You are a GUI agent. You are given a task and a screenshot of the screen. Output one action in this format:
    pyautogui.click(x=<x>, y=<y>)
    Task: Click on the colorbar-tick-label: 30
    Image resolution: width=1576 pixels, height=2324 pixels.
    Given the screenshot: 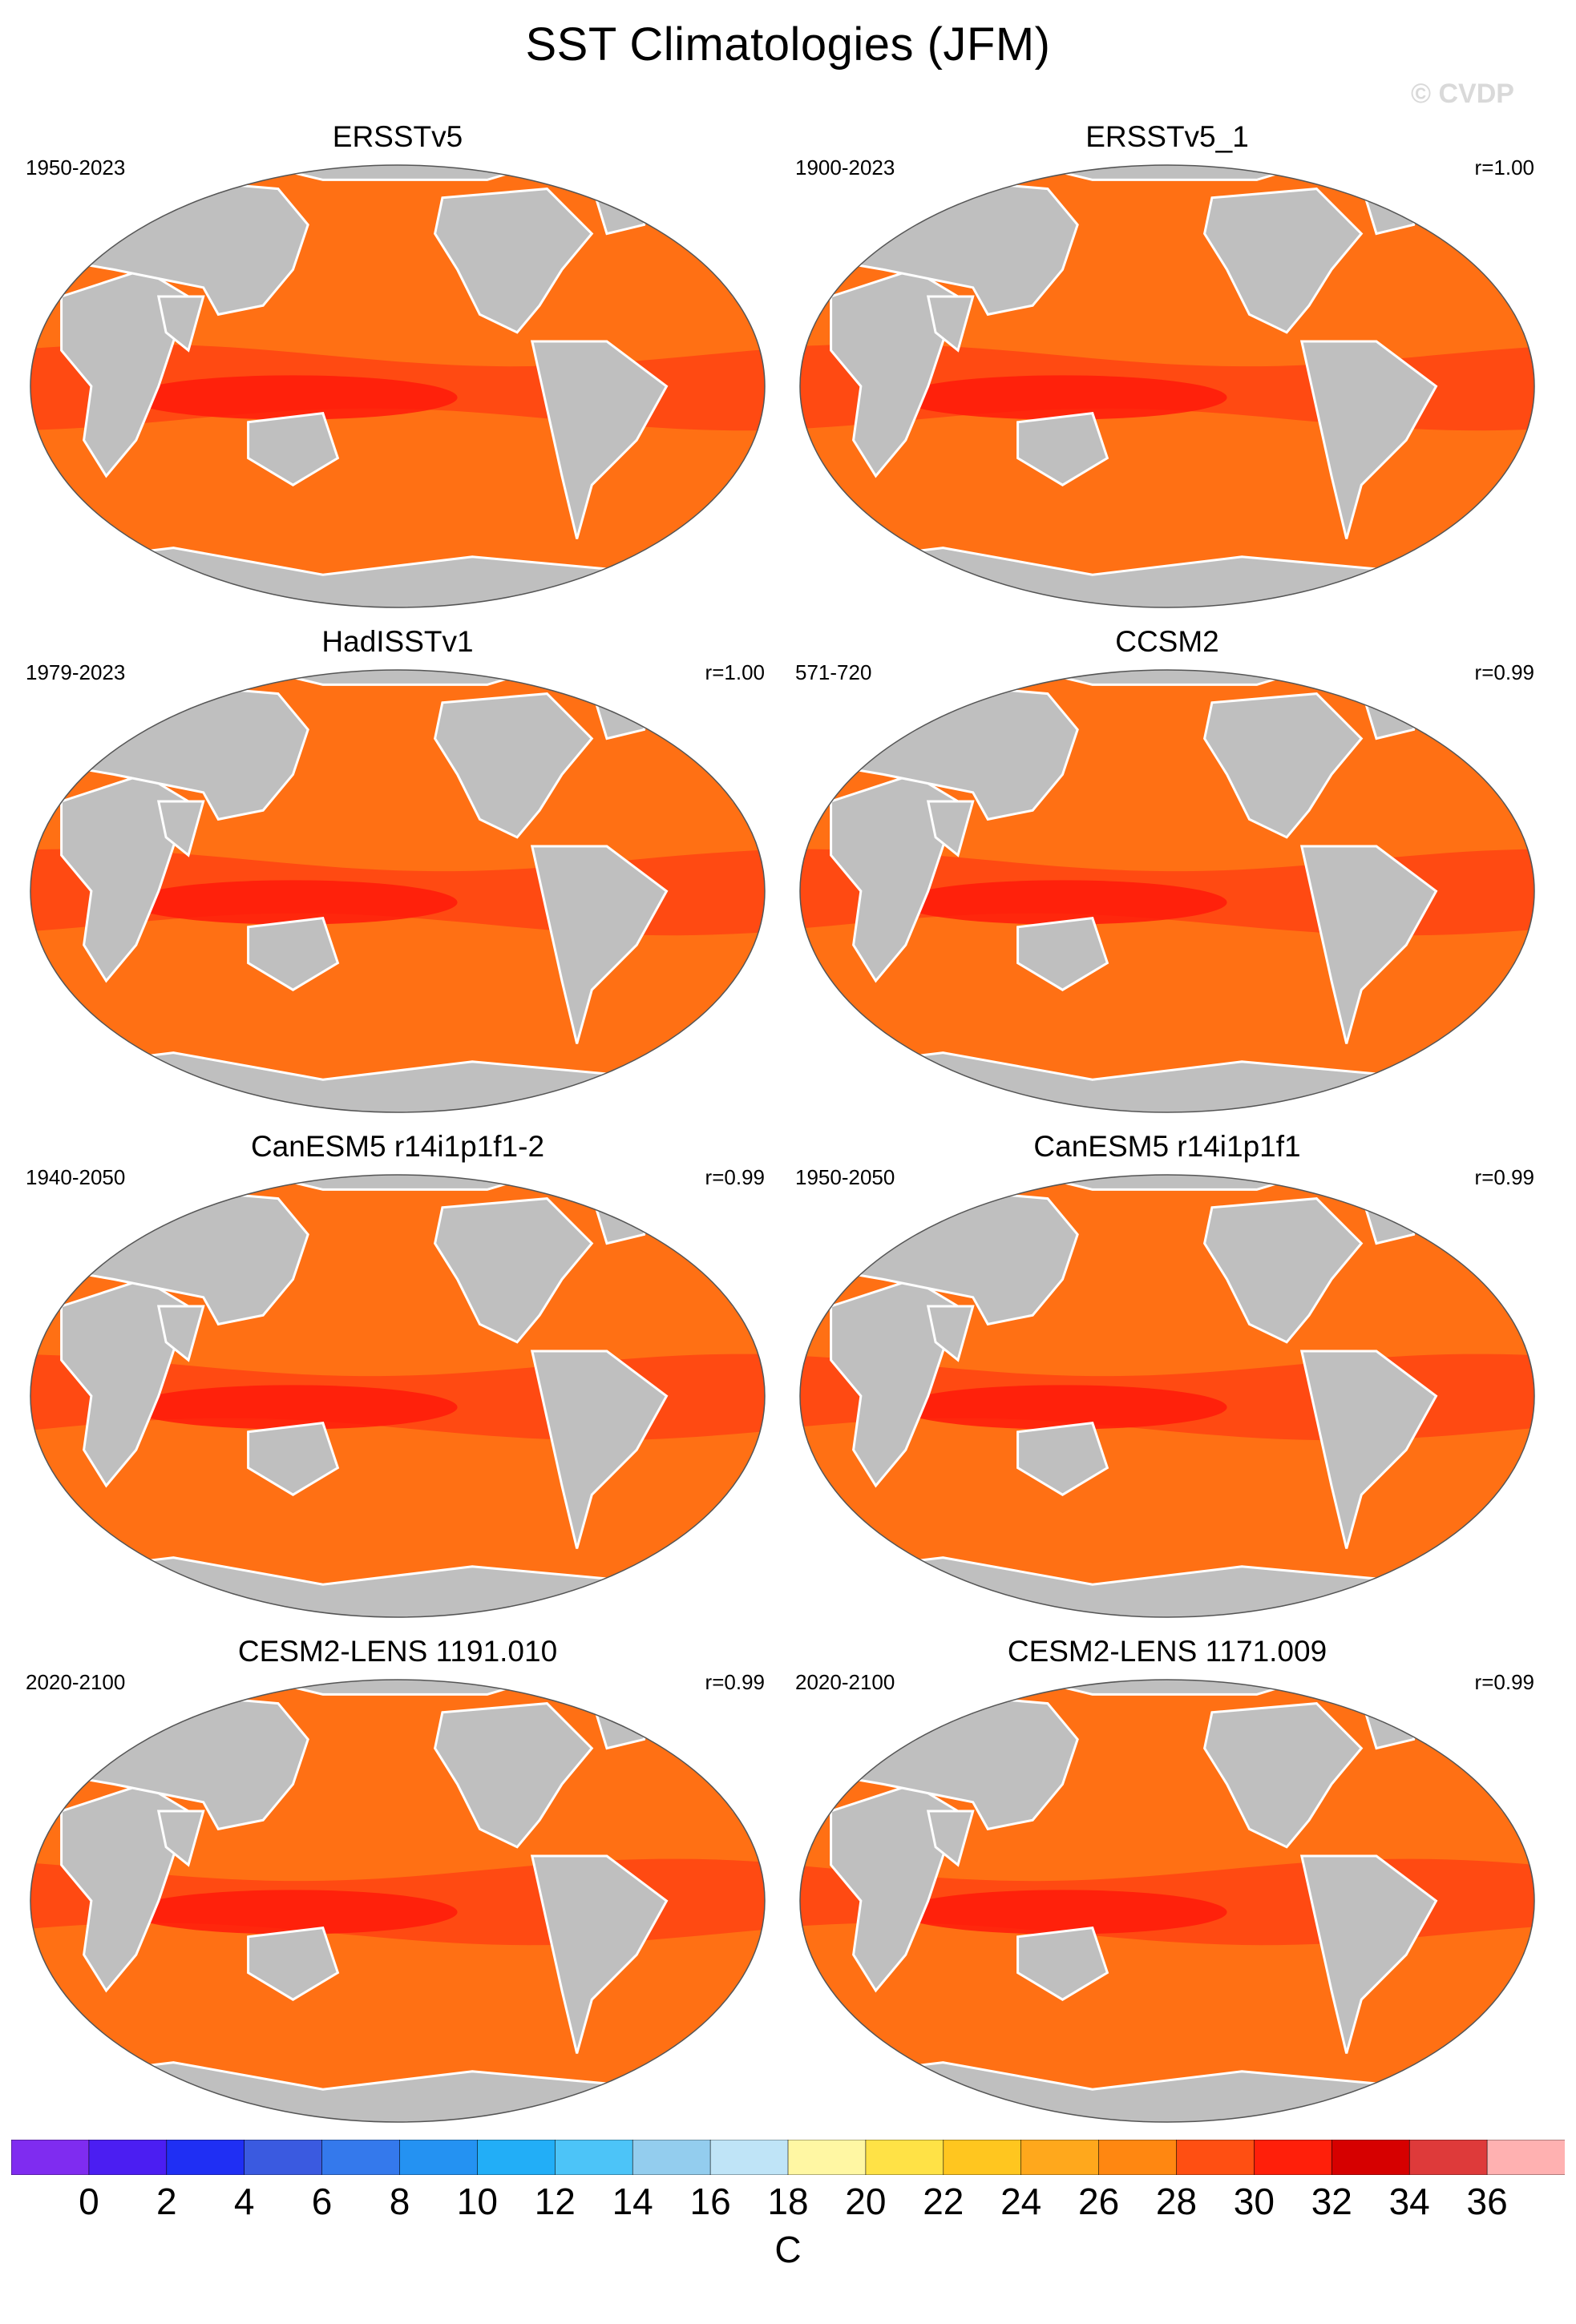 What is the action you would take?
    pyautogui.click(x=1254, y=2201)
    